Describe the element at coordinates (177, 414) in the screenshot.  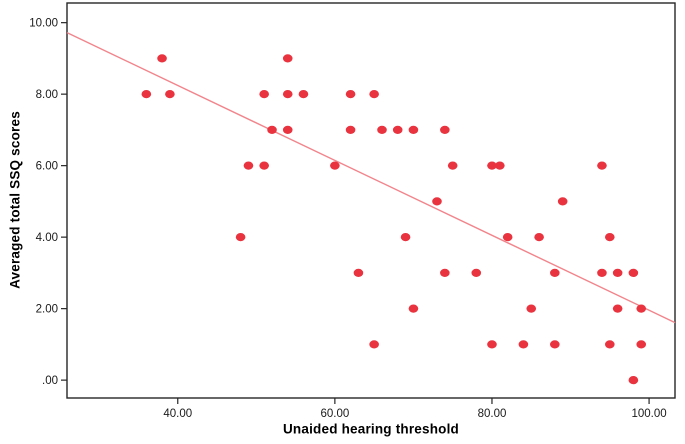
I see `x-tick-label: 40.00` at that location.